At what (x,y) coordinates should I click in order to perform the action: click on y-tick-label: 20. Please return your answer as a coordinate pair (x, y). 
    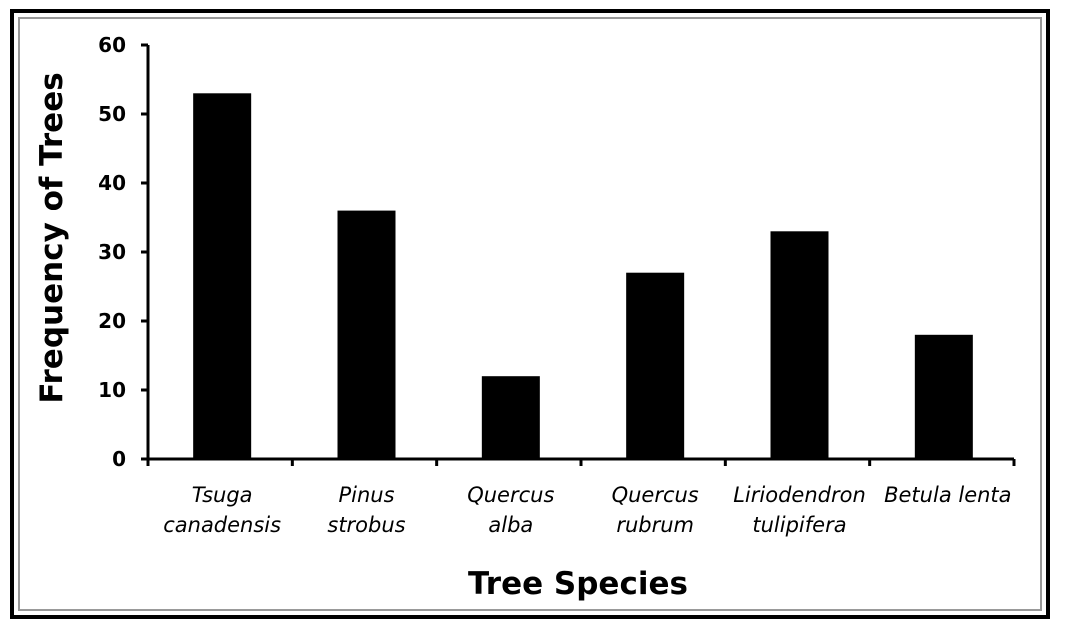
    Looking at the image, I should click on (112, 321).